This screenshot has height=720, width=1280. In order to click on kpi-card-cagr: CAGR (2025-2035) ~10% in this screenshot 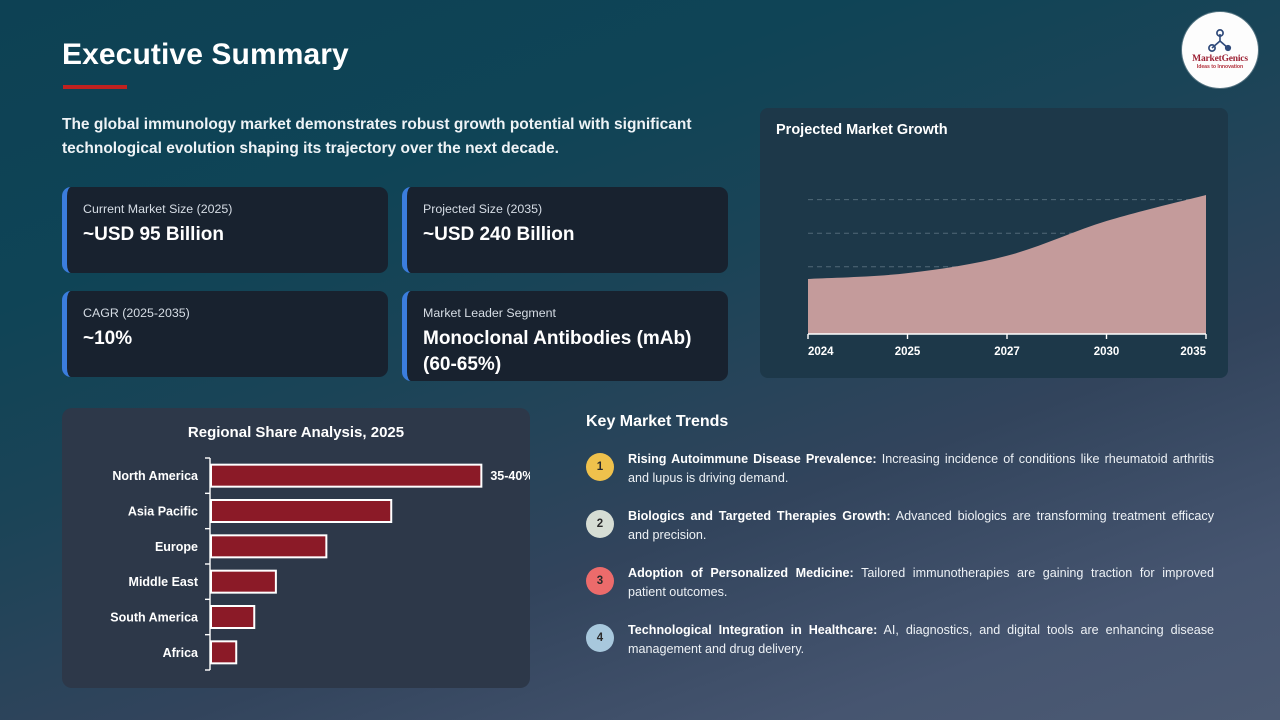, I will do `click(225, 334)`.